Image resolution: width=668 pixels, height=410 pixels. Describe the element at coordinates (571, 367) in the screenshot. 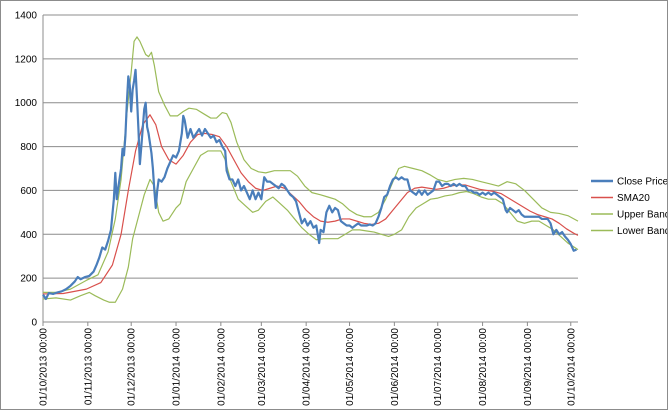

I see `x-tick-label: 01/10/2014 00:00` at that location.